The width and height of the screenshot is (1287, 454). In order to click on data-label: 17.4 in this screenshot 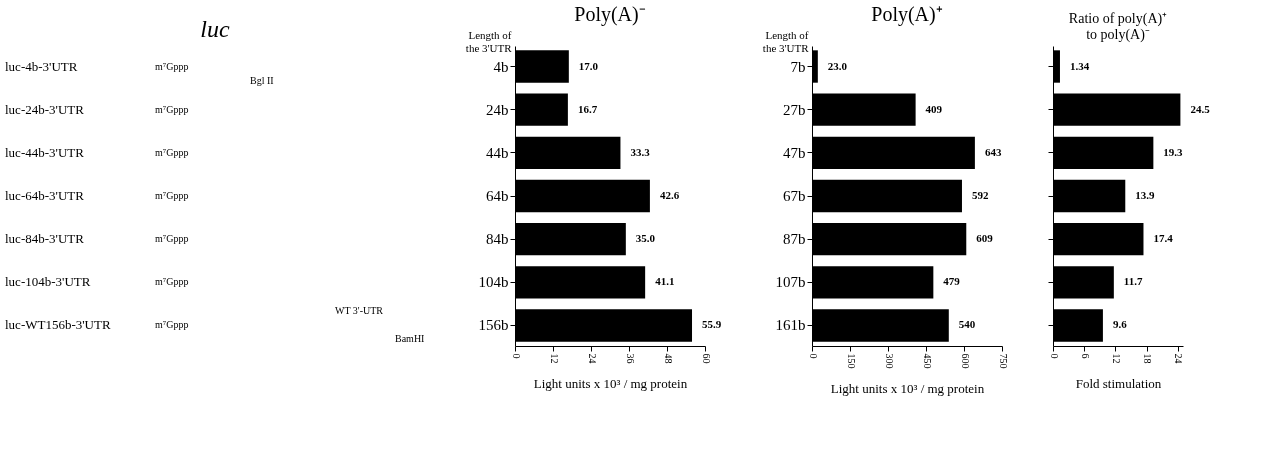, I will do `click(1163, 238)`.